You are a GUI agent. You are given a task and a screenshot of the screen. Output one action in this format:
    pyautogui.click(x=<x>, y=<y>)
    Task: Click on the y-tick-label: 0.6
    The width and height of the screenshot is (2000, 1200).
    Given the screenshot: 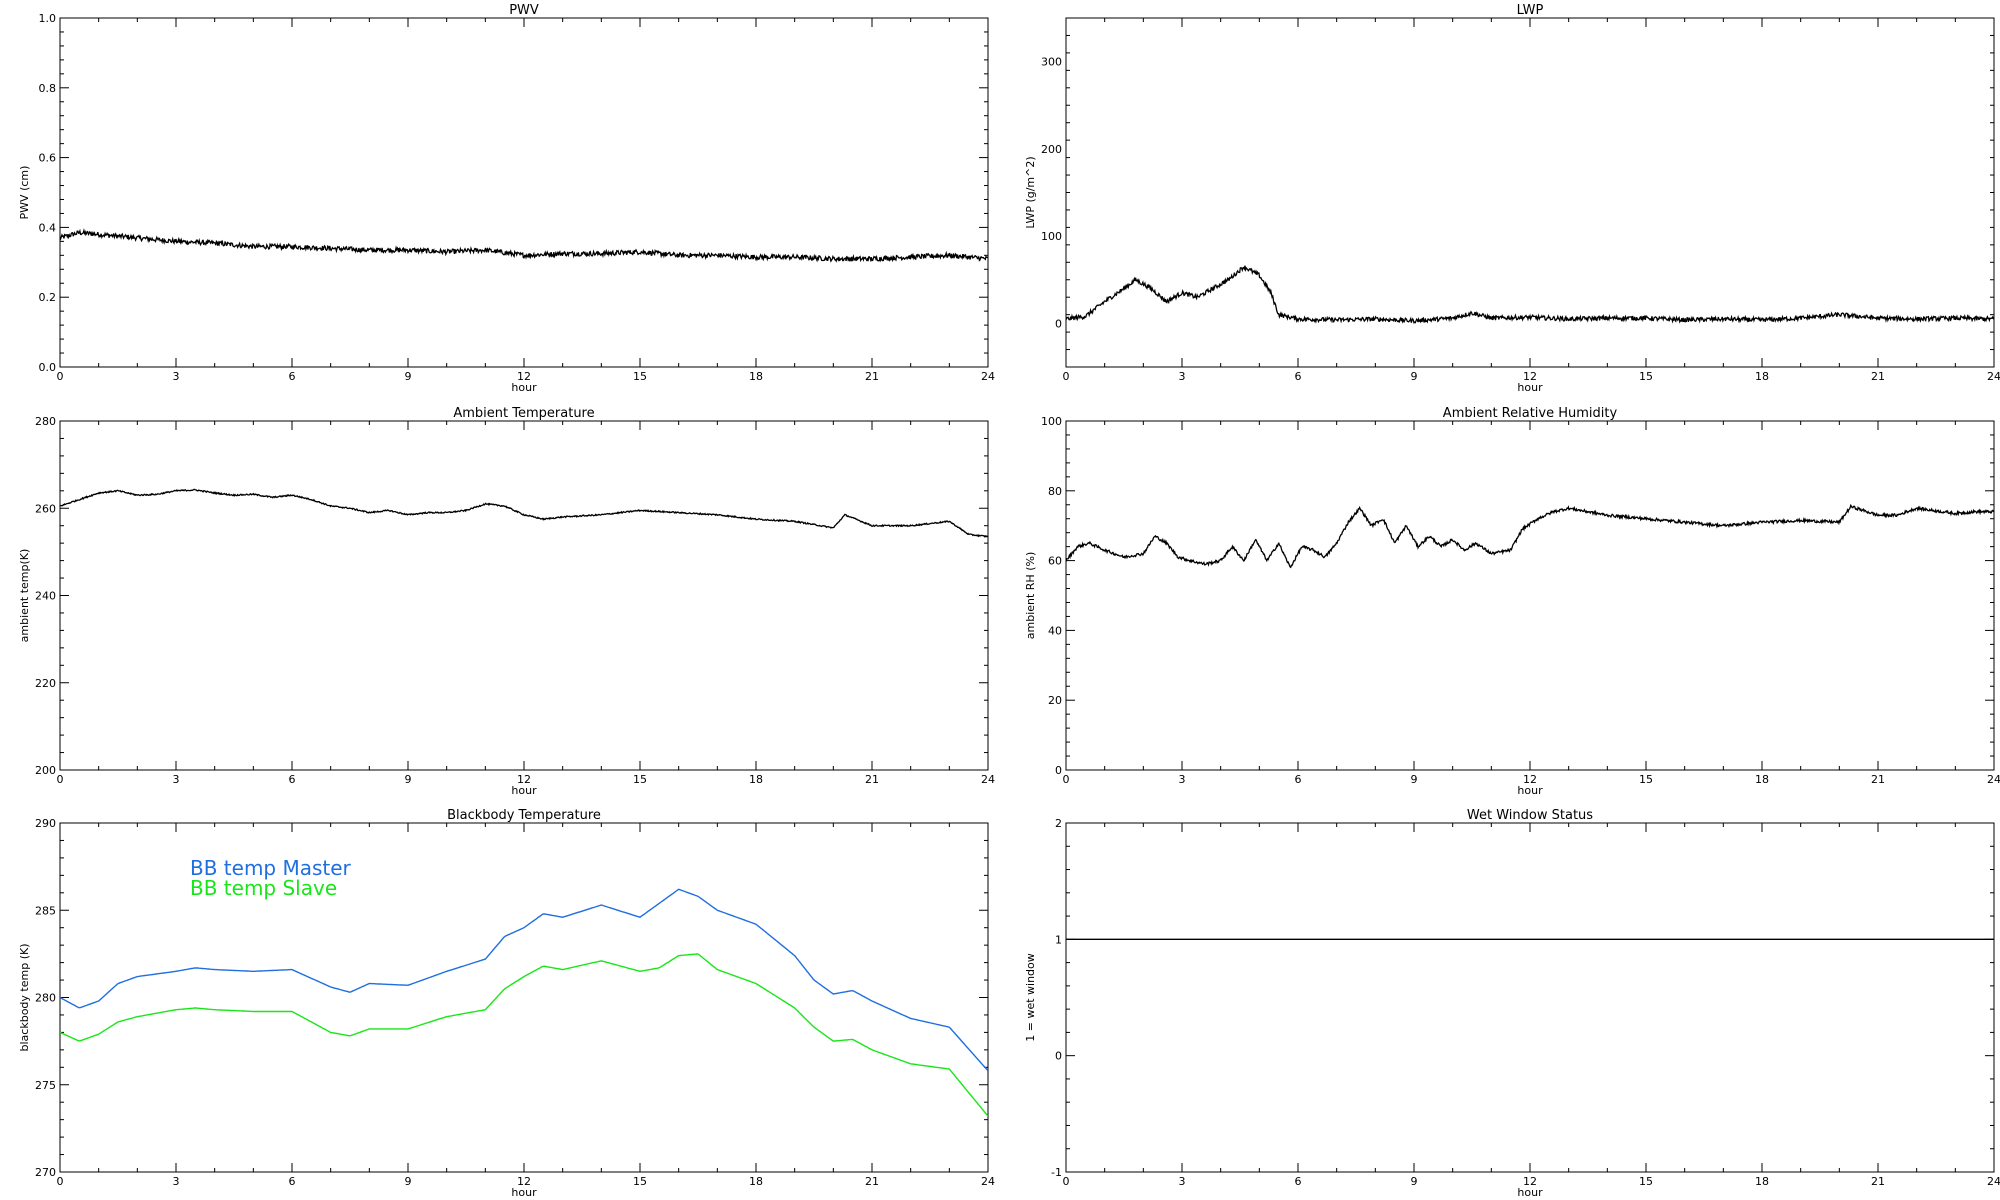 What is the action you would take?
    pyautogui.click(x=48, y=158)
    